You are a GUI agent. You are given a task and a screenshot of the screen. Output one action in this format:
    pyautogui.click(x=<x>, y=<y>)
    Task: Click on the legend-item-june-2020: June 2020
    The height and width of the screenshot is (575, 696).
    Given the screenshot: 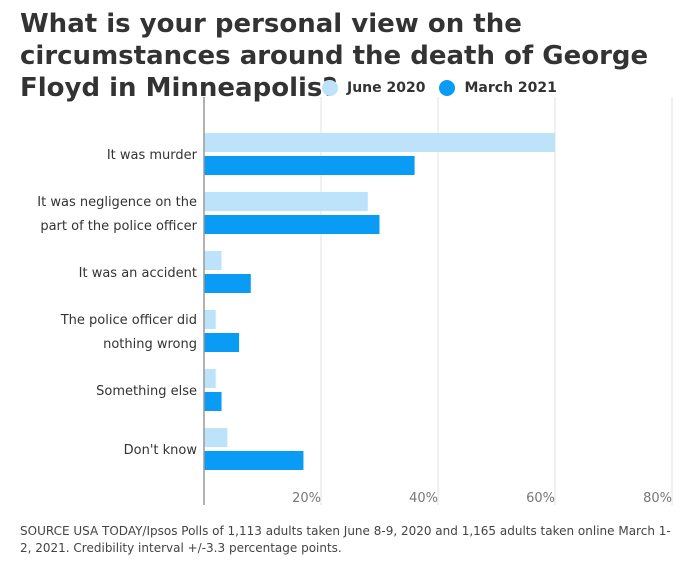 What is the action you would take?
    pyautogui.click(x=373, y=88)
    